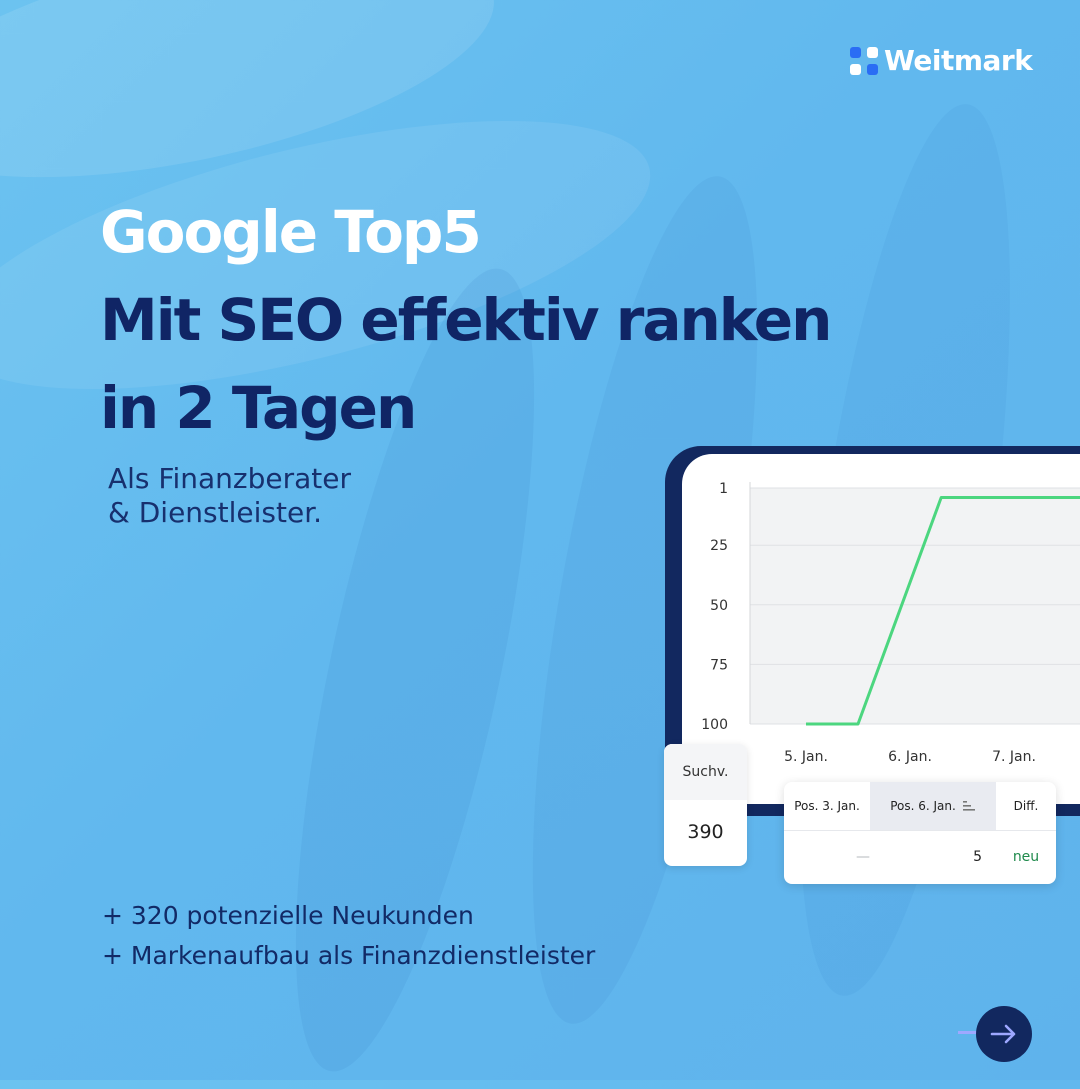 The image size is (1080, 1089). Describe the element at coordinates (1026, 806) in the screenshot. I see `column-header-diff: Diff.` at that location.